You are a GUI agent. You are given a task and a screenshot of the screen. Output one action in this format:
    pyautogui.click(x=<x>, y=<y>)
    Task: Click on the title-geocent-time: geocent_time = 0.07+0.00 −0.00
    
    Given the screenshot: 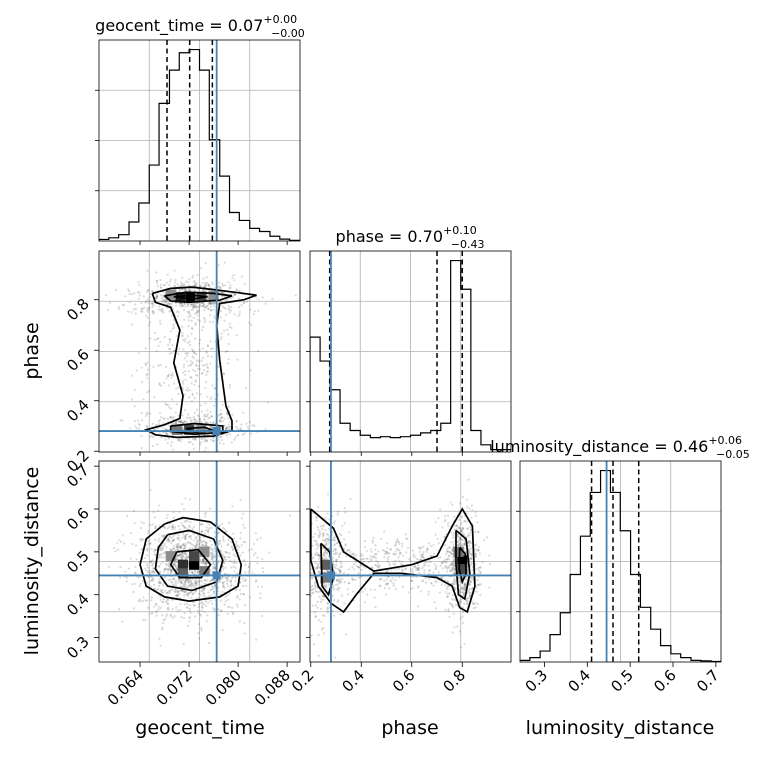 What is the action you would take?
    pyautogui.click(x=200, y=26)
    